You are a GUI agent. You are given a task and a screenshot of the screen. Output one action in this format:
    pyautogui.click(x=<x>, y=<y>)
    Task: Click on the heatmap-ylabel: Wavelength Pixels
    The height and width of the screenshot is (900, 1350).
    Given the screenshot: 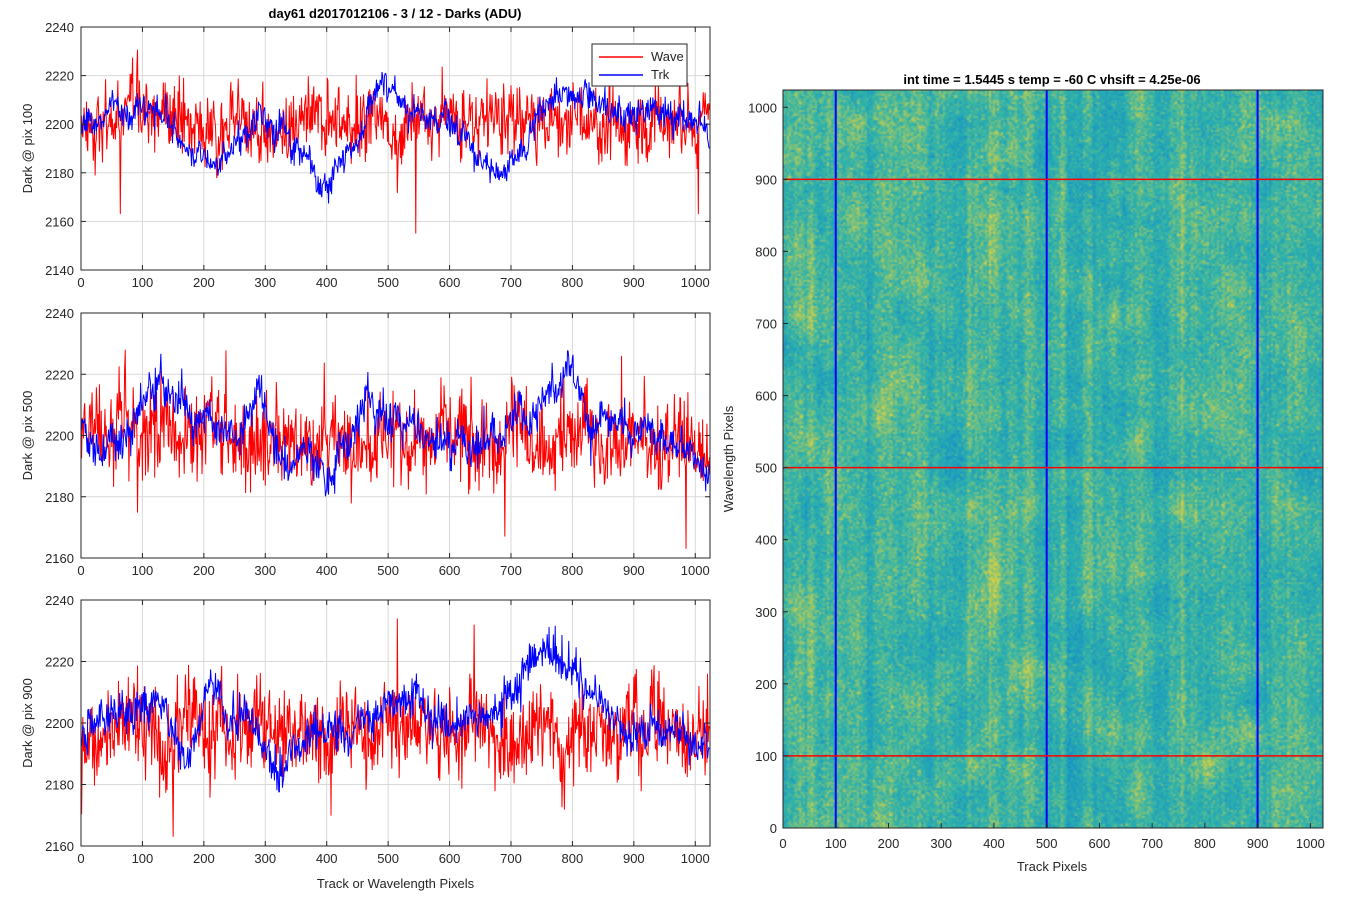 What is the action you would take?
    pyautogui.click(x=728, y=458)
    